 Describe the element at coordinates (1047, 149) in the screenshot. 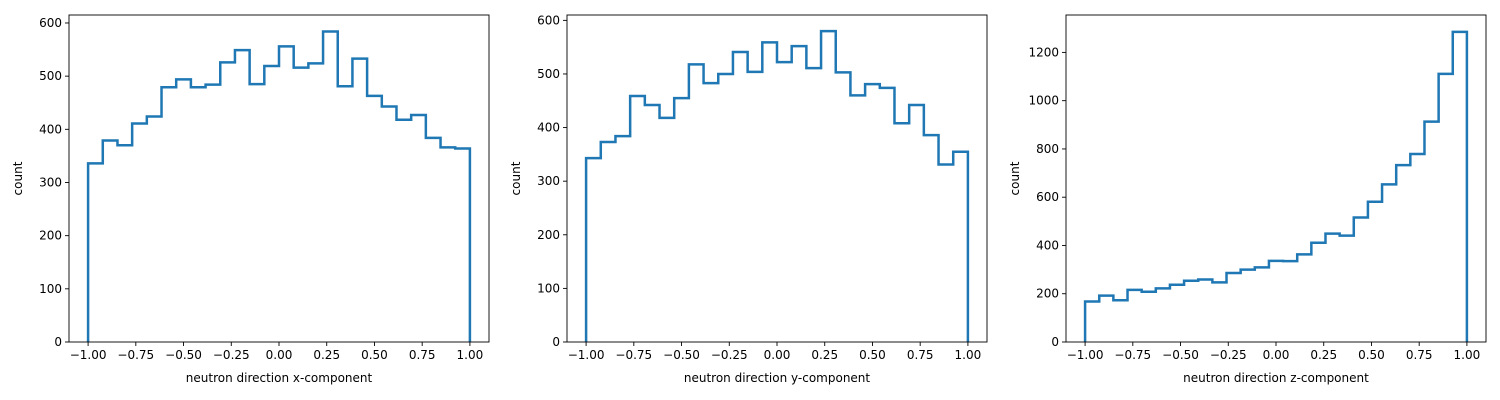

I see `y-tick-label: 800` at that location.